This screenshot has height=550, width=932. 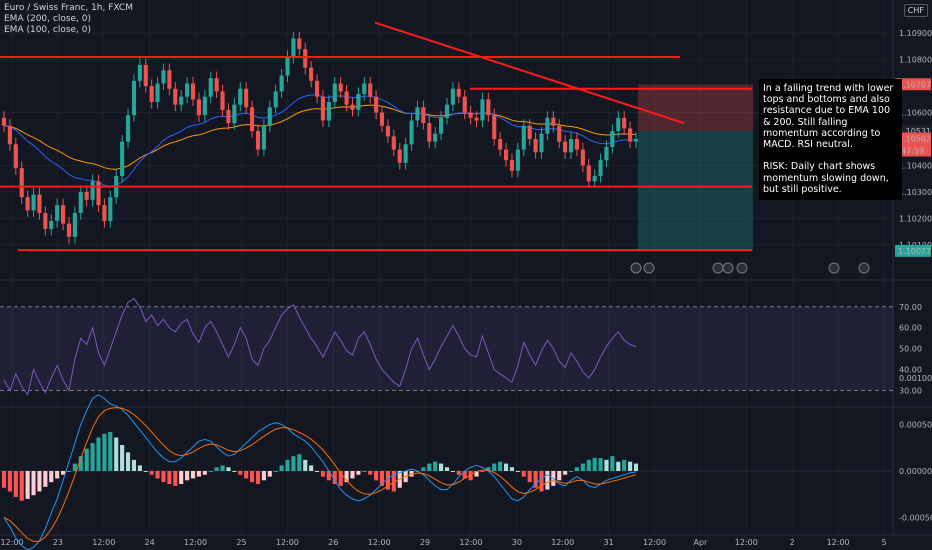 I want to click on currency-badge: CHF, so click(x=915, y=10).